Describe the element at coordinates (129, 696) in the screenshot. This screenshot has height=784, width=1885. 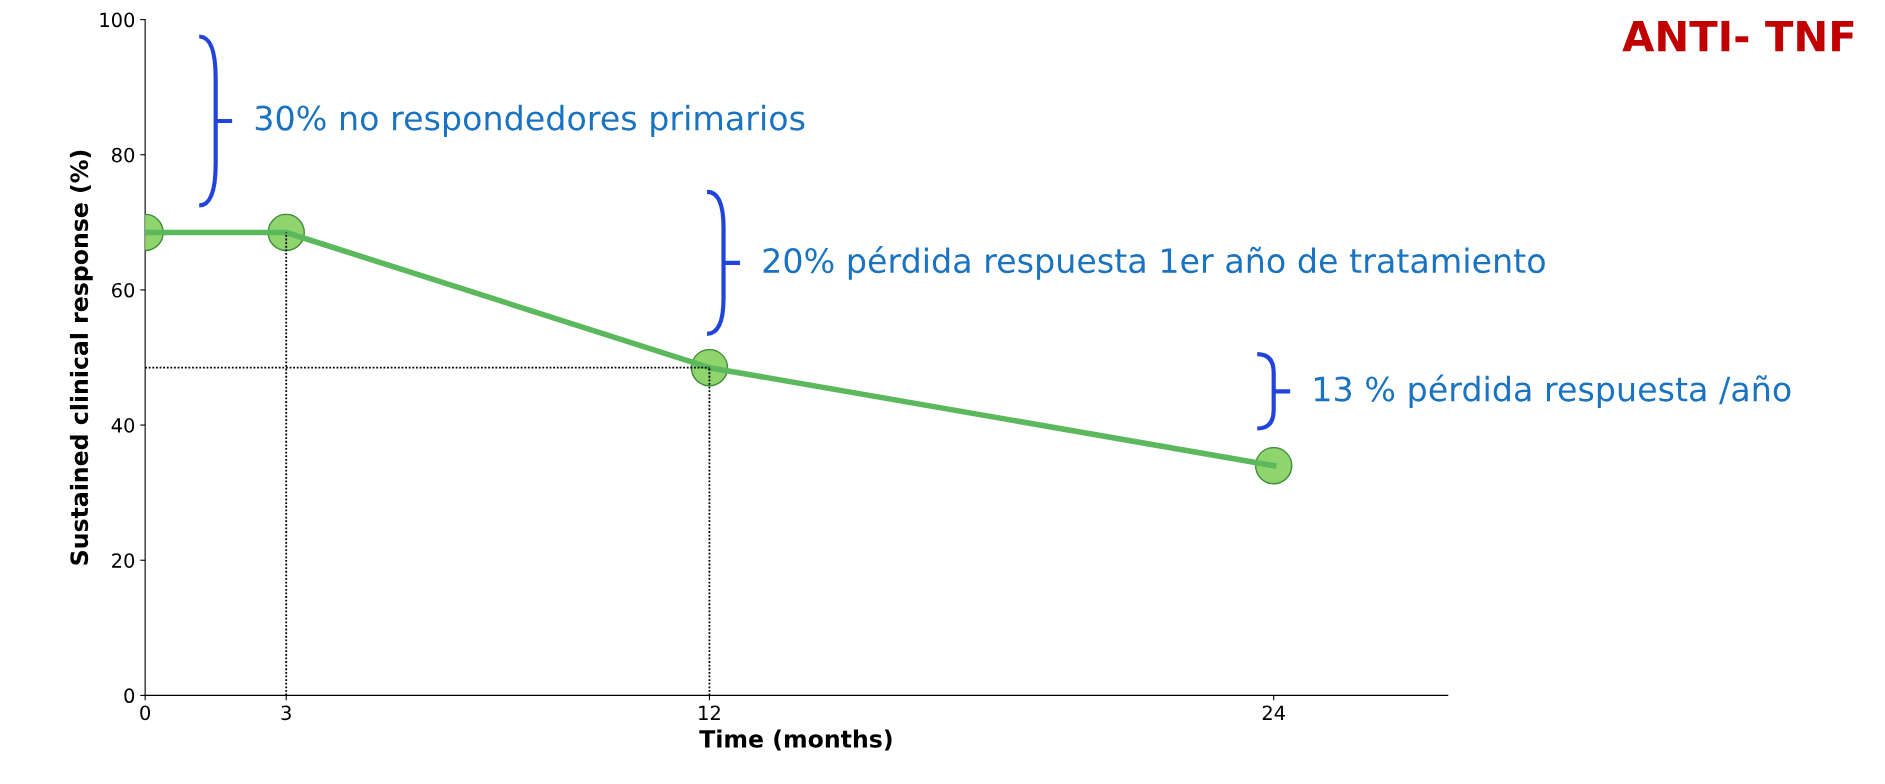
I see `y-tick-label: 0` at that location.